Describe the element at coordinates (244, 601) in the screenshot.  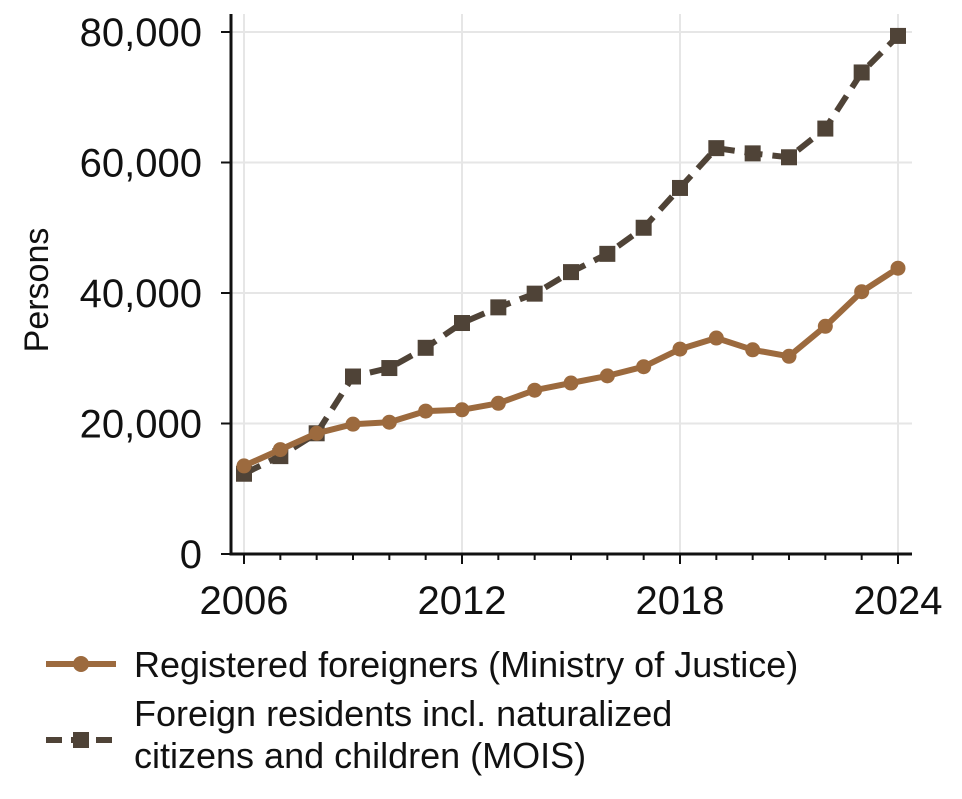
I see `x-tick-label: 2006` at that location.